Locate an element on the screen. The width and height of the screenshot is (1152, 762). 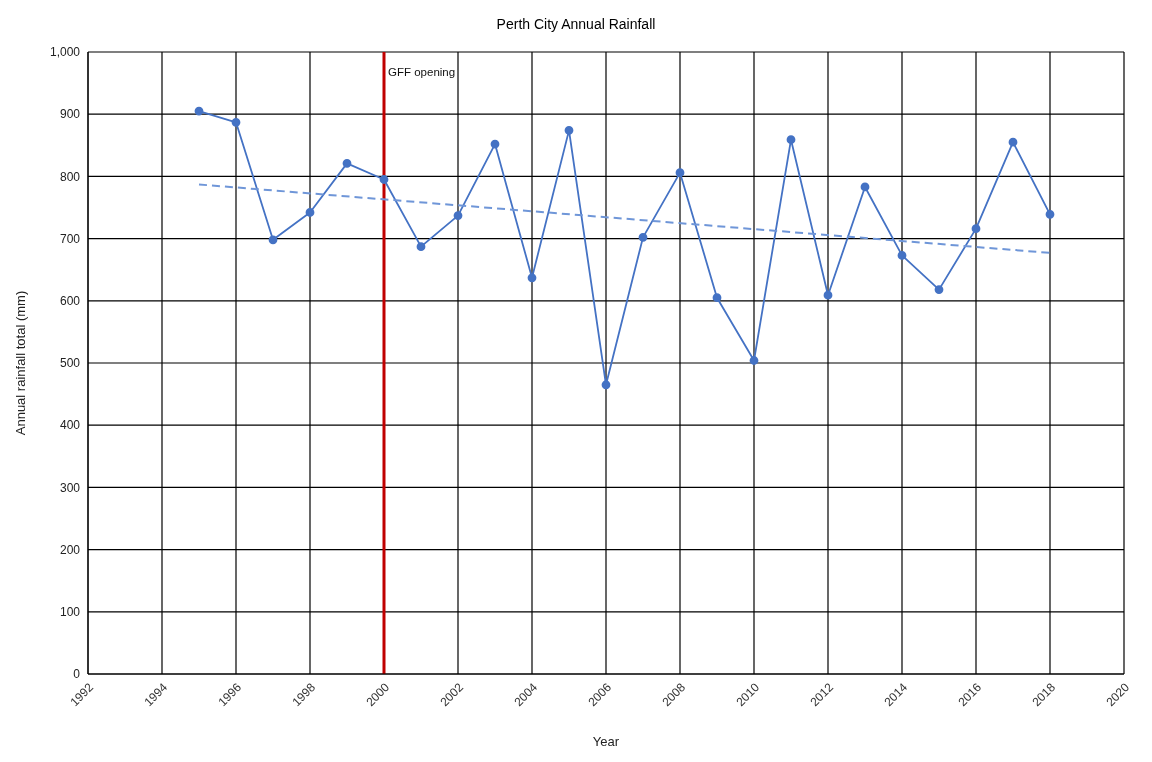
y-tick-label: 400 is located at coordinates (70, 425).